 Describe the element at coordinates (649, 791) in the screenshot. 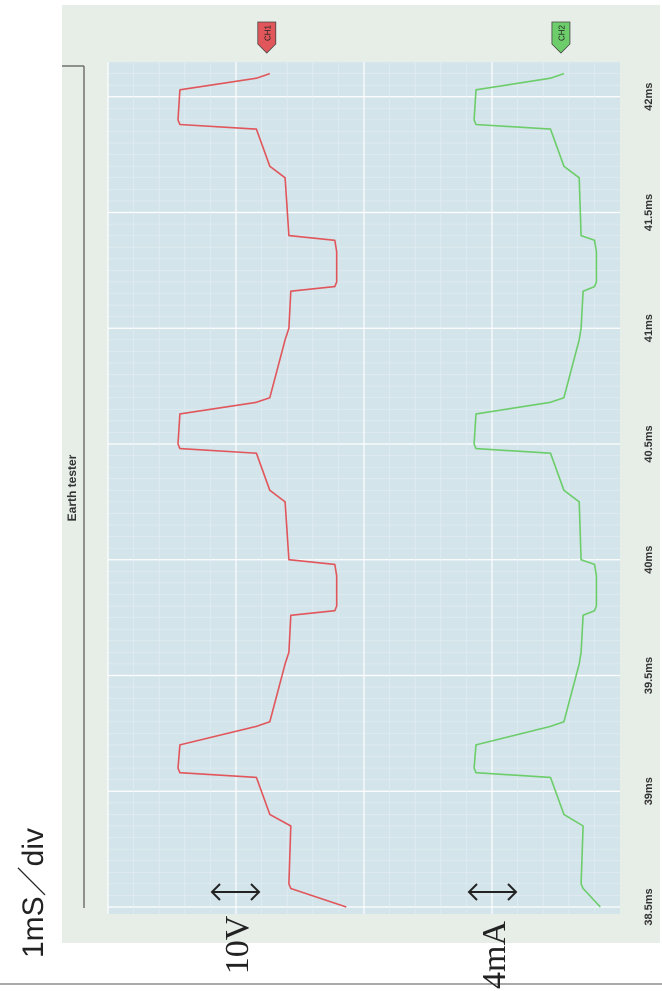

I see `x-tick-label: 39ms` at that location.